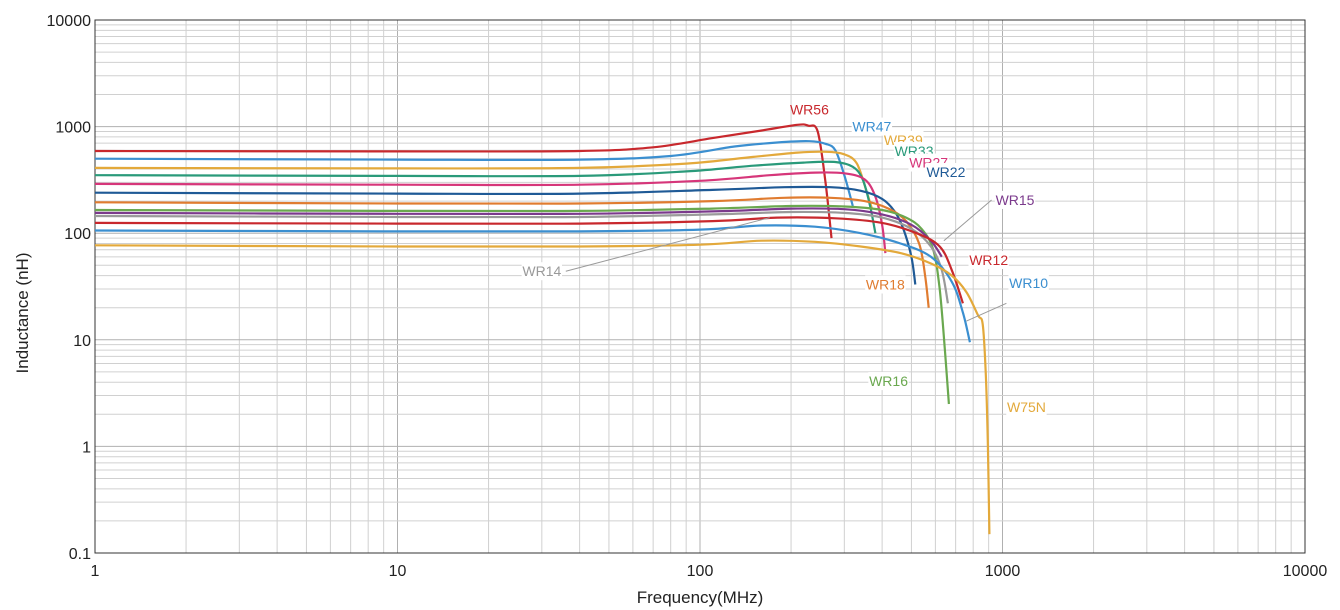 The height and width of the screenshot is (610, 1340). Describe the element at coordinates (82, 341) in the screenshot. I see `y-tick-label: 10` at that location.